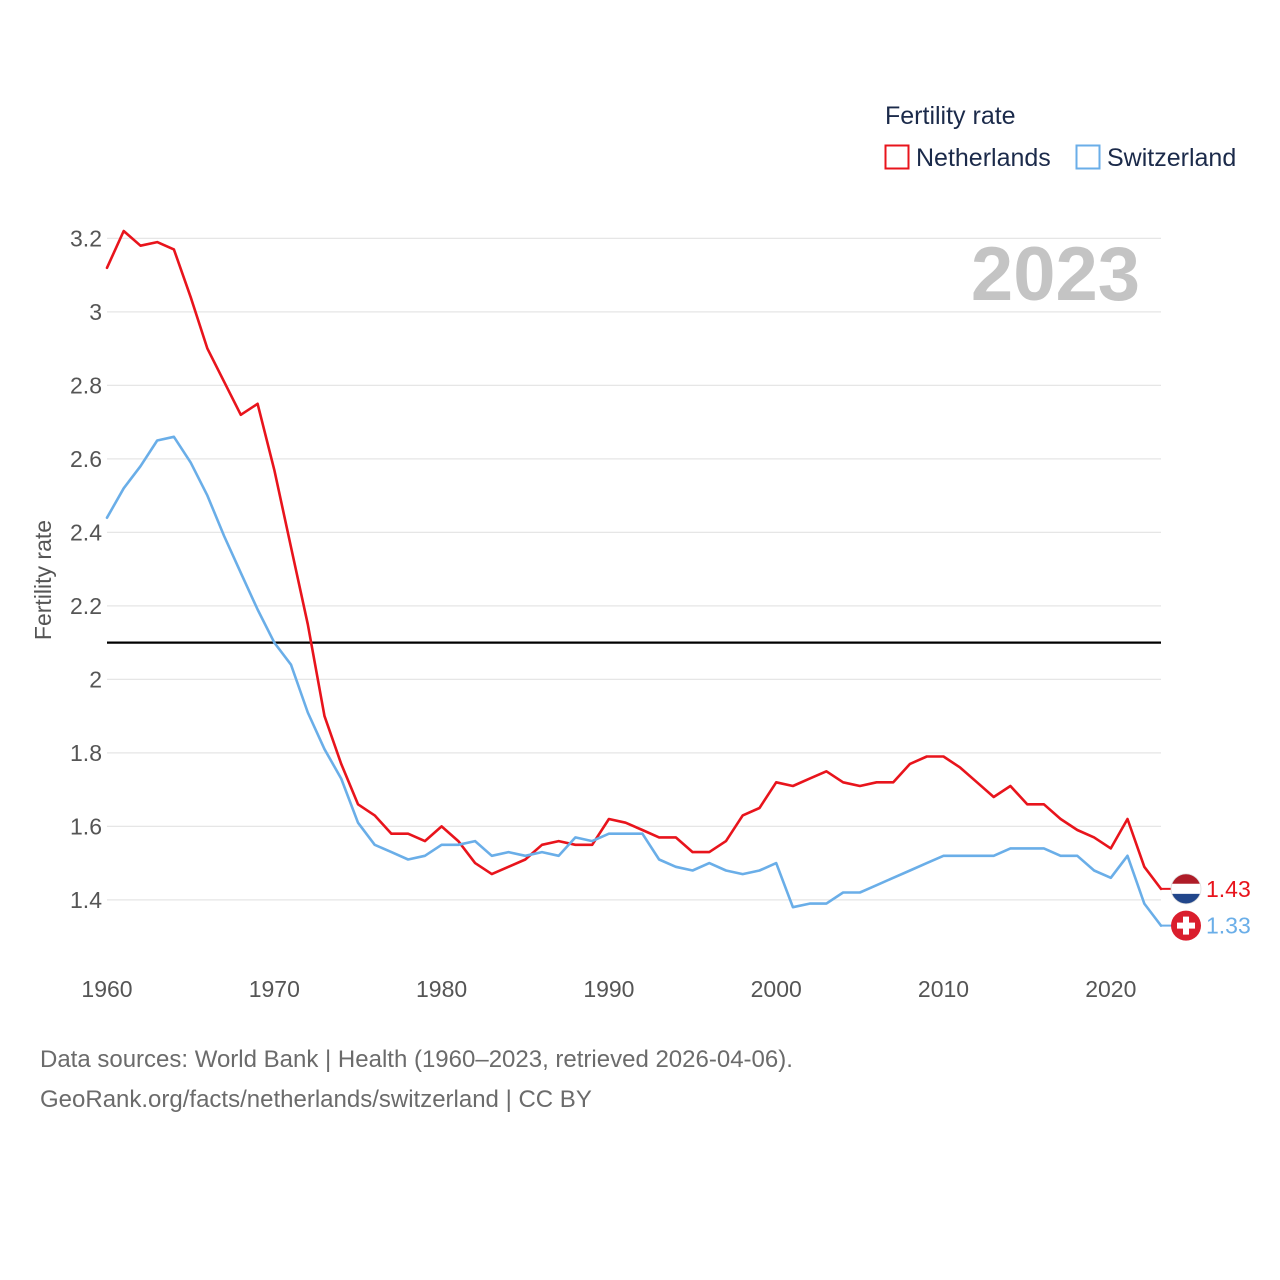 The image size is (1280, 1280). I want to click on y-tick-label: 3.2, so click(86, 238).